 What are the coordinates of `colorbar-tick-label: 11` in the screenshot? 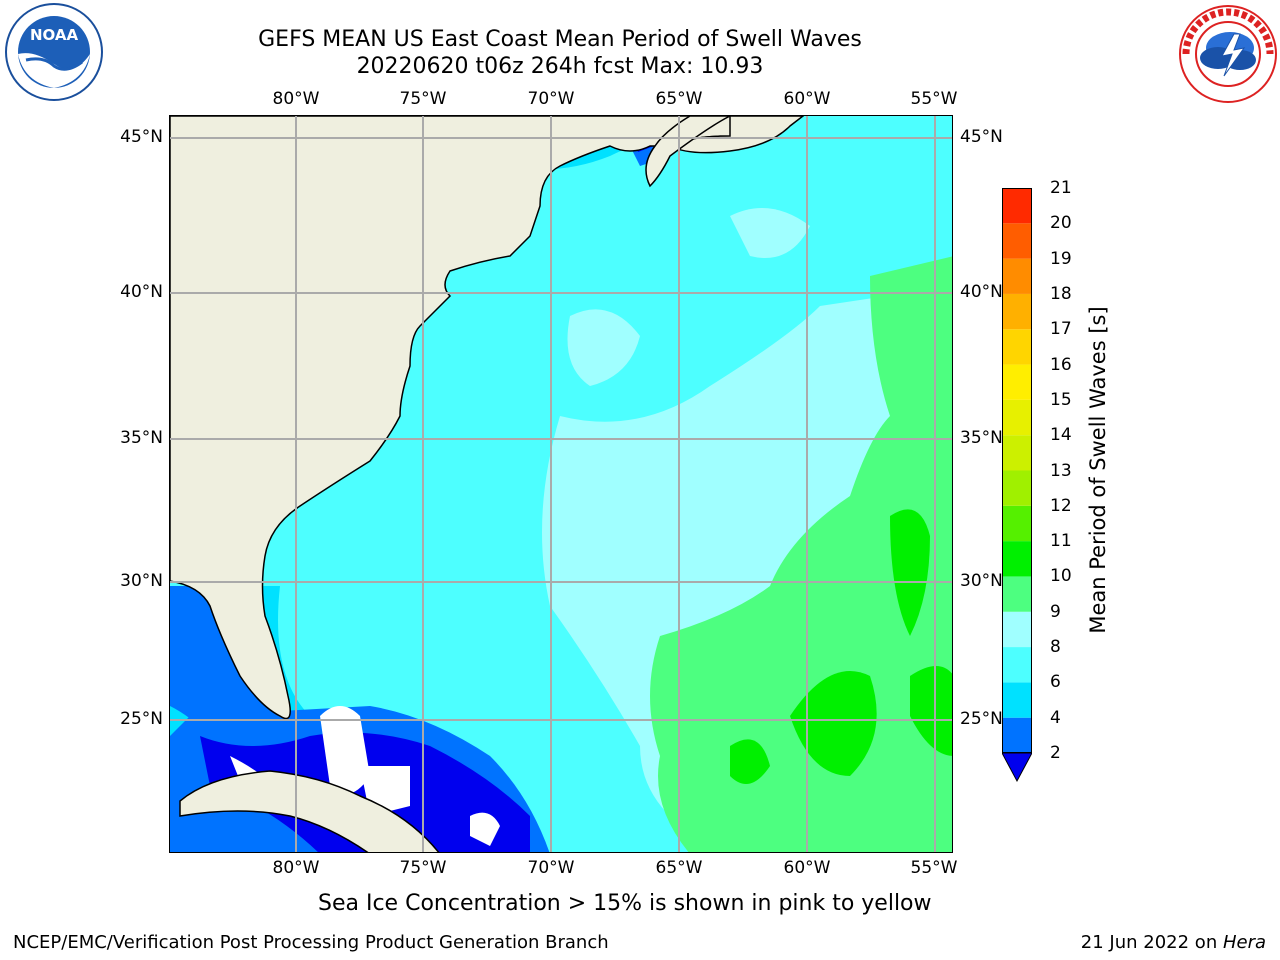 It's located at (1061, 541).